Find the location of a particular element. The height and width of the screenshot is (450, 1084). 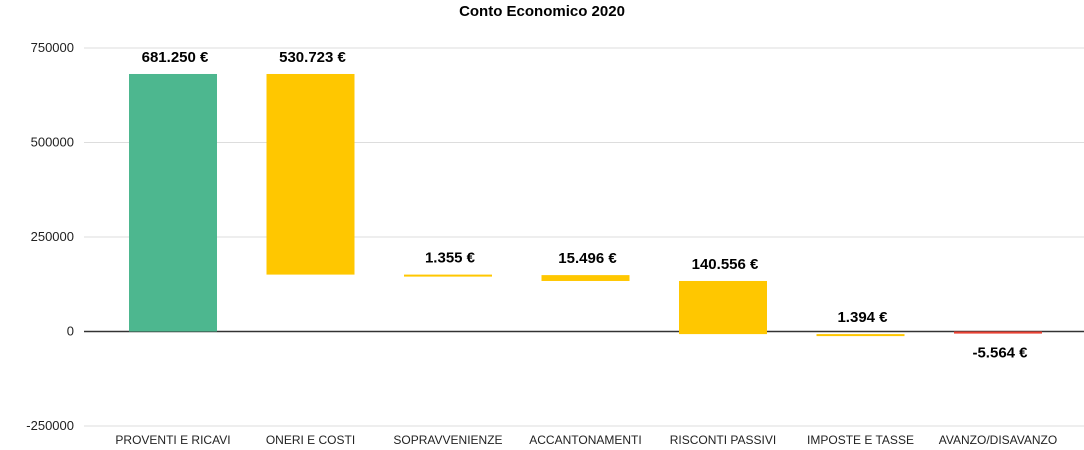

x-tick-label: AVANZO/DISAVANZO is located at coordinates (998, 440).